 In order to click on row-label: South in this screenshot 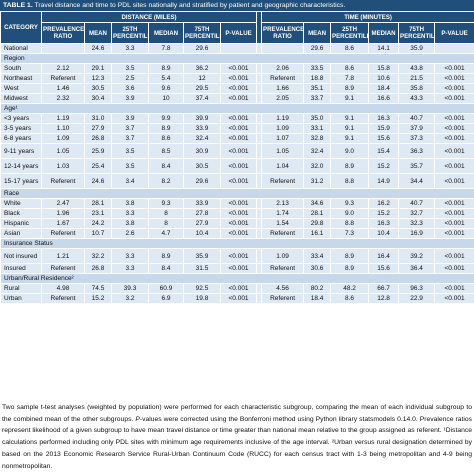, I will do `click(21, 69)`.